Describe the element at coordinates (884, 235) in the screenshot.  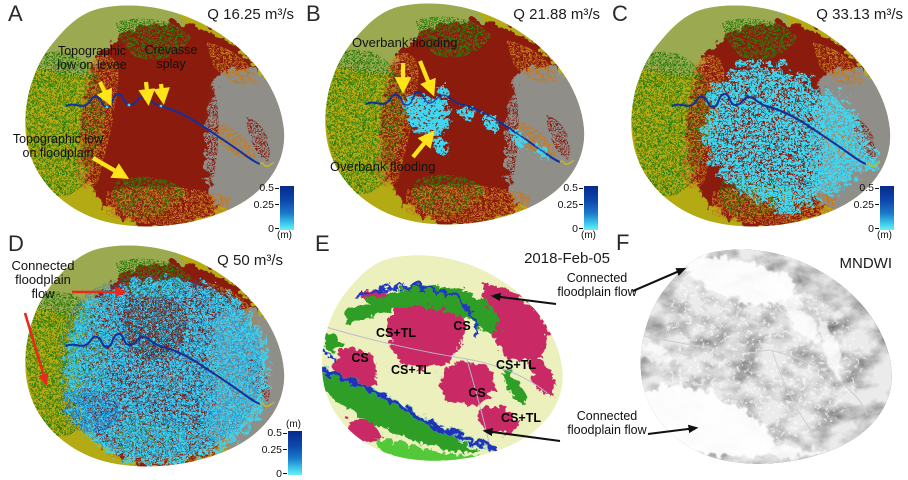
I see `colorbar-unit-c: (m)` at that location.